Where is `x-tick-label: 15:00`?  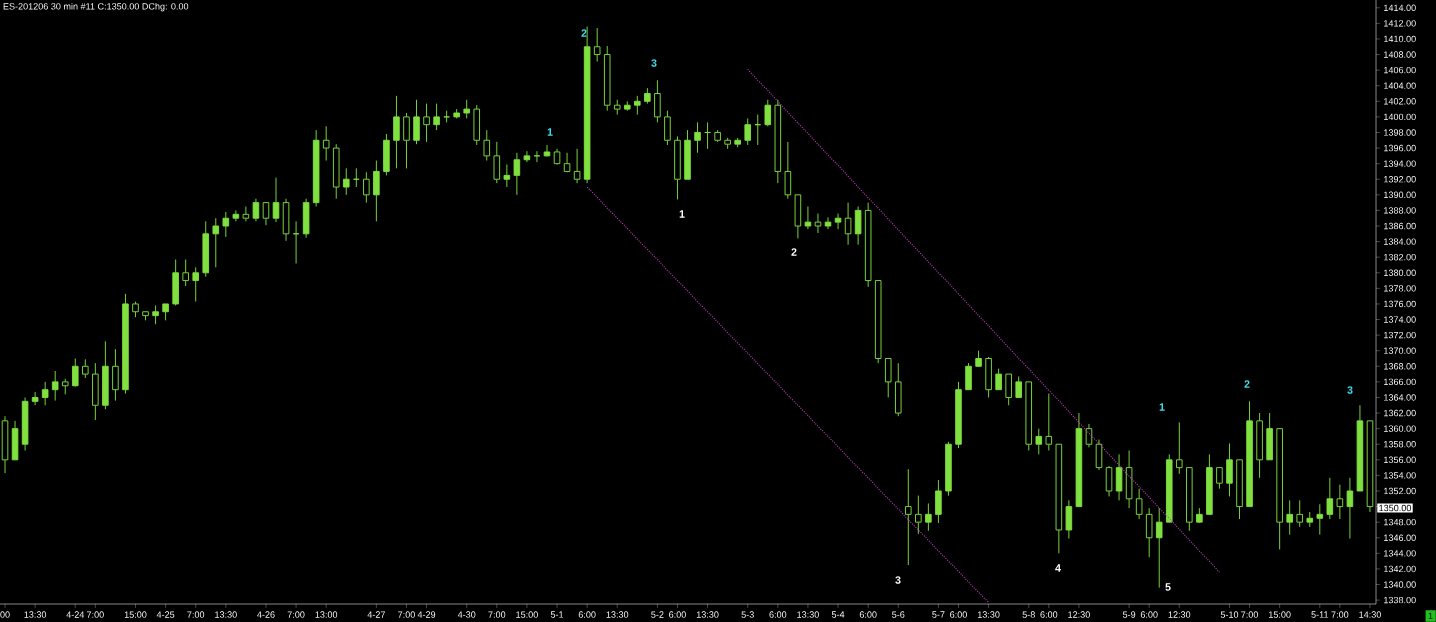 x-tick-label: 15:00 is located at coordinates (135, 614).